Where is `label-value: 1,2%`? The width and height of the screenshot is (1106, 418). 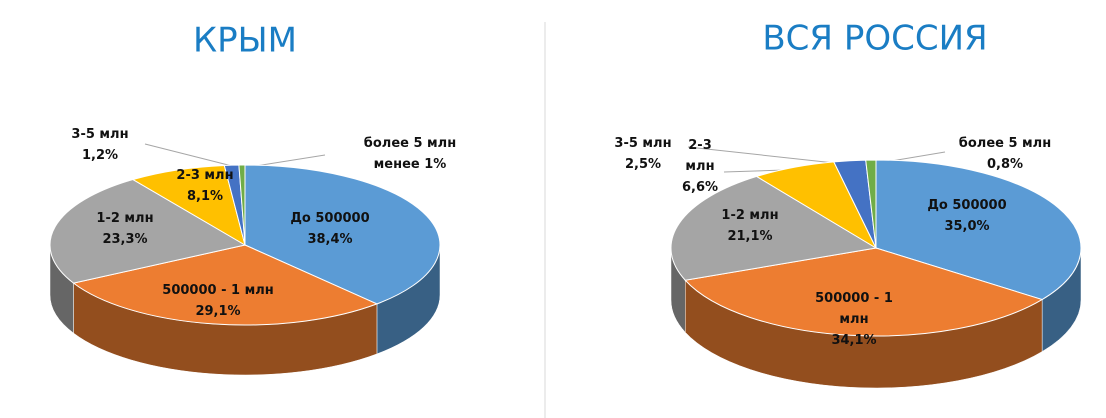
label-value: 1,2% is located at coordinates (100, 155).